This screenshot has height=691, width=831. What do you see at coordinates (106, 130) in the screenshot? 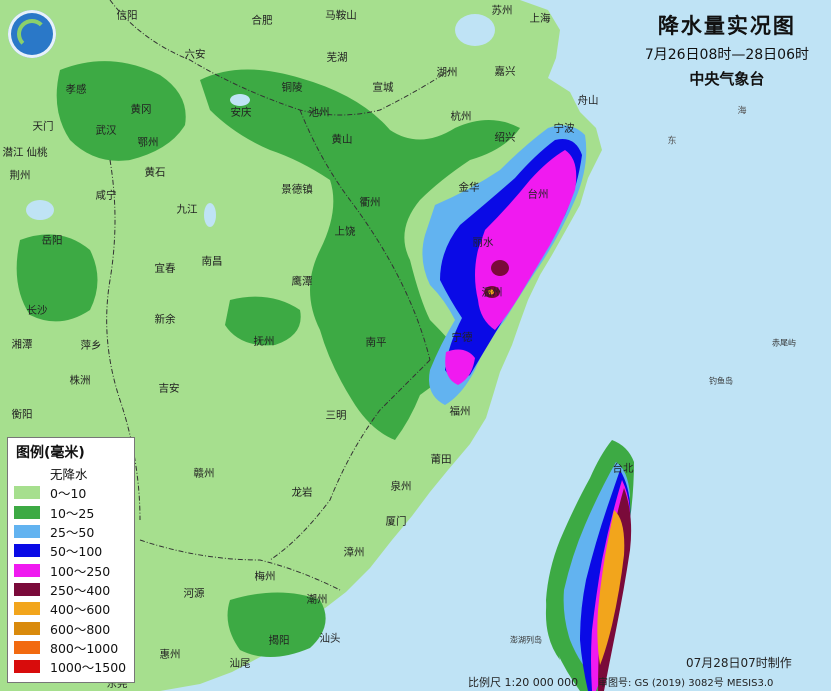
I see `city-label: 武汉` at bounding box center [106, 130].